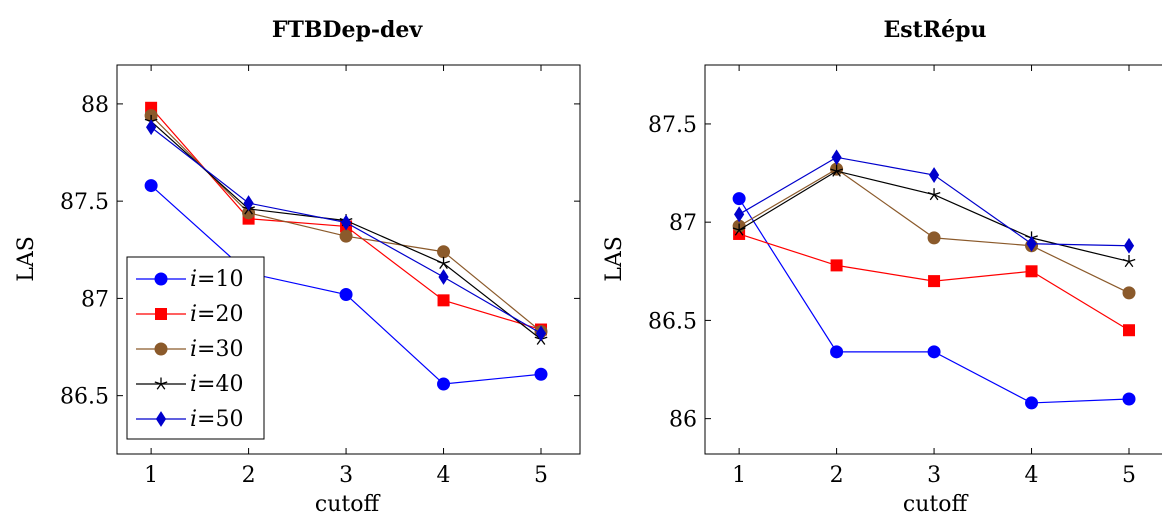 This screenshot has width=1162, height=528. I want to click on legend-label-value: =40, so click(220, 384).